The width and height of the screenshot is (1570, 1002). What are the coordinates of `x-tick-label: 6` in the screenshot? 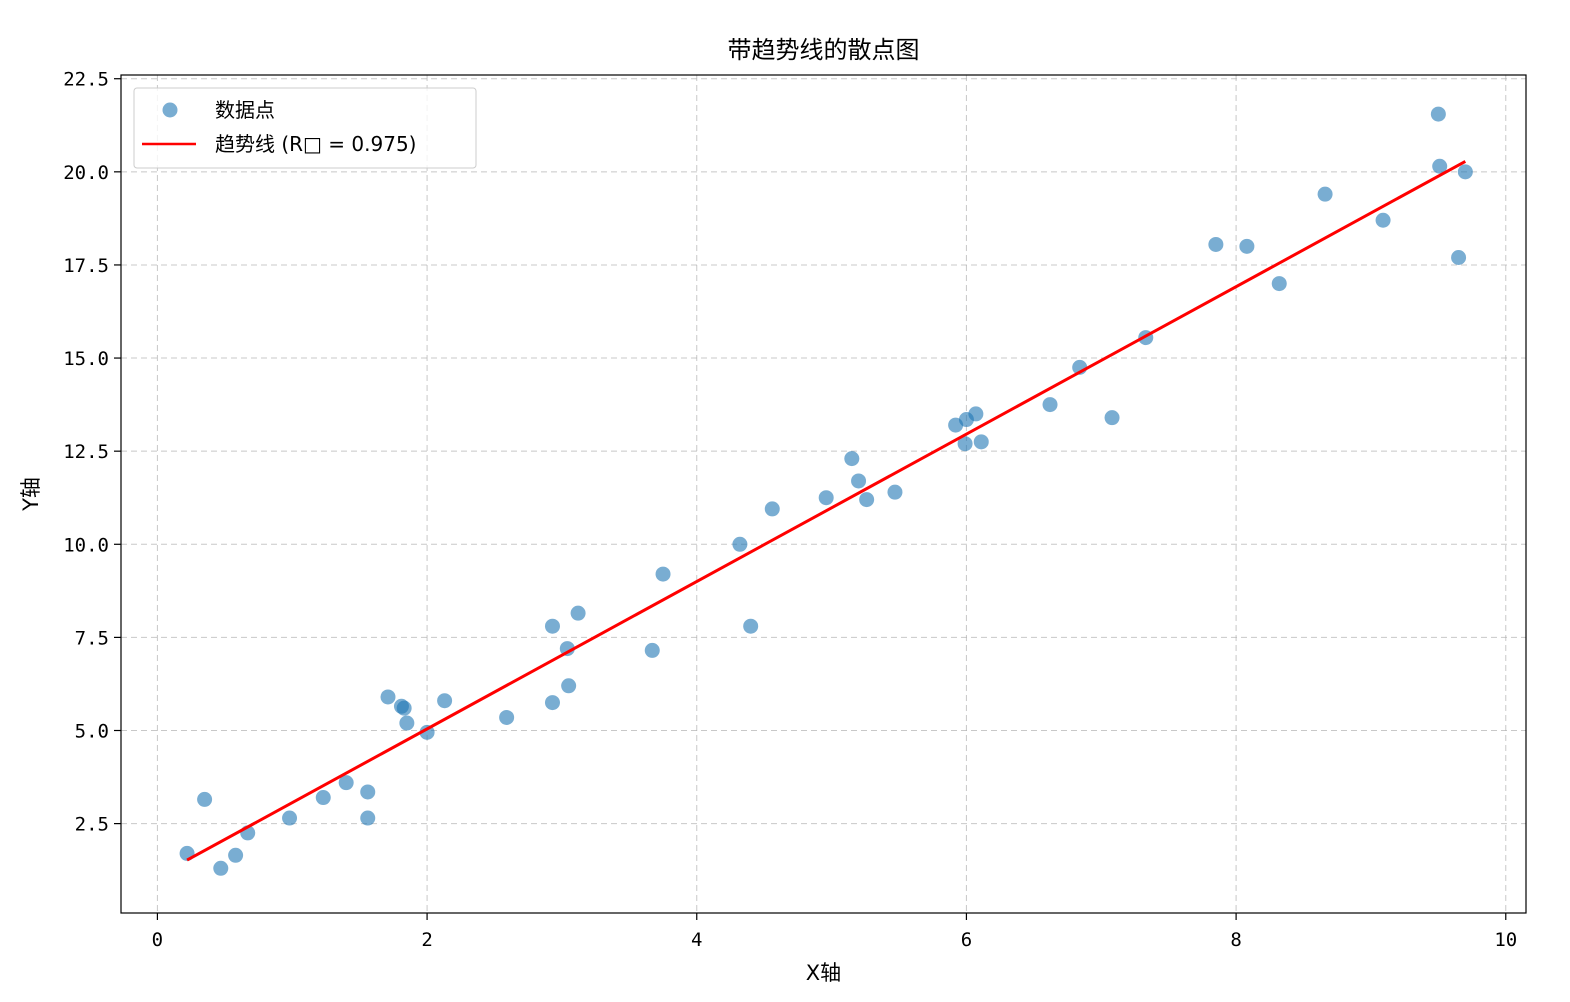 It's located at (966, 940).